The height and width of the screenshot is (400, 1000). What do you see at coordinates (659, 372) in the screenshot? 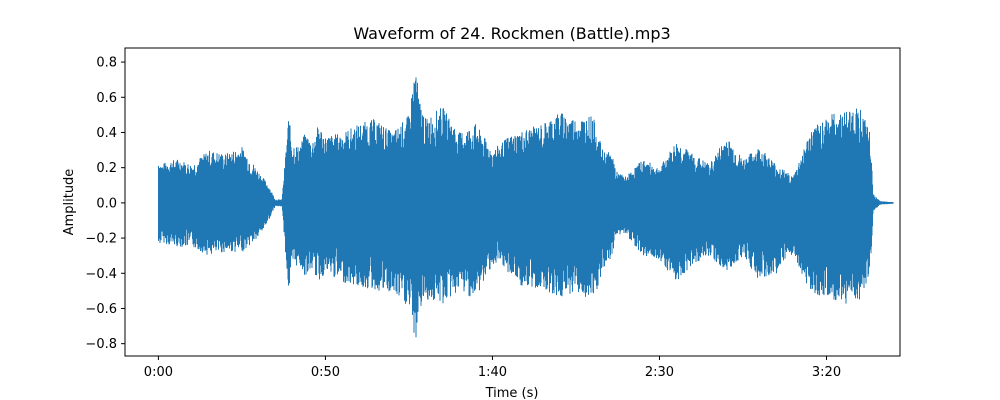
I see `x-tick-label: 2:30` at bounding box center [659, 372].